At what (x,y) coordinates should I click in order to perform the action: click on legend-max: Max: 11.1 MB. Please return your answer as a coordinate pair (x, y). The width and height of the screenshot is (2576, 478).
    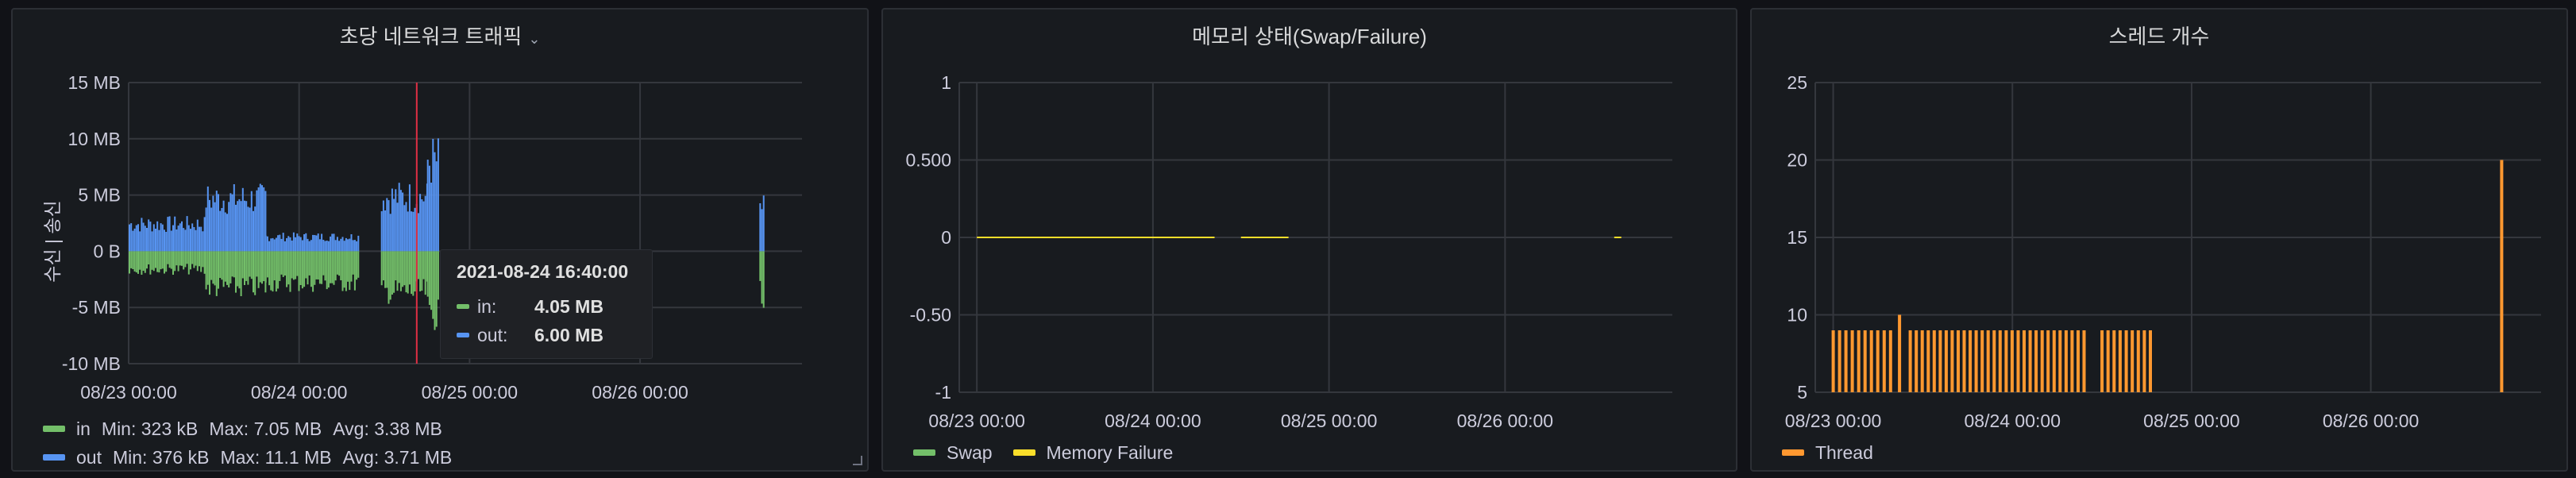
    Looking at the image, I should click on (276, 457).